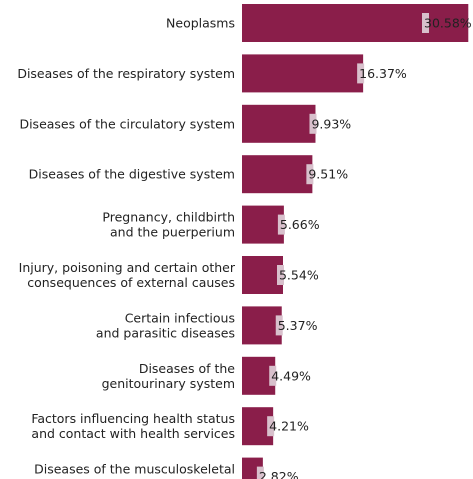 Image resolution: width=473 pixels, height=479 pixels. What do you see at coordinates (180, 317) in the screenshot?
I see `category-label: Certain infectious` at bounding box center [180, 317].